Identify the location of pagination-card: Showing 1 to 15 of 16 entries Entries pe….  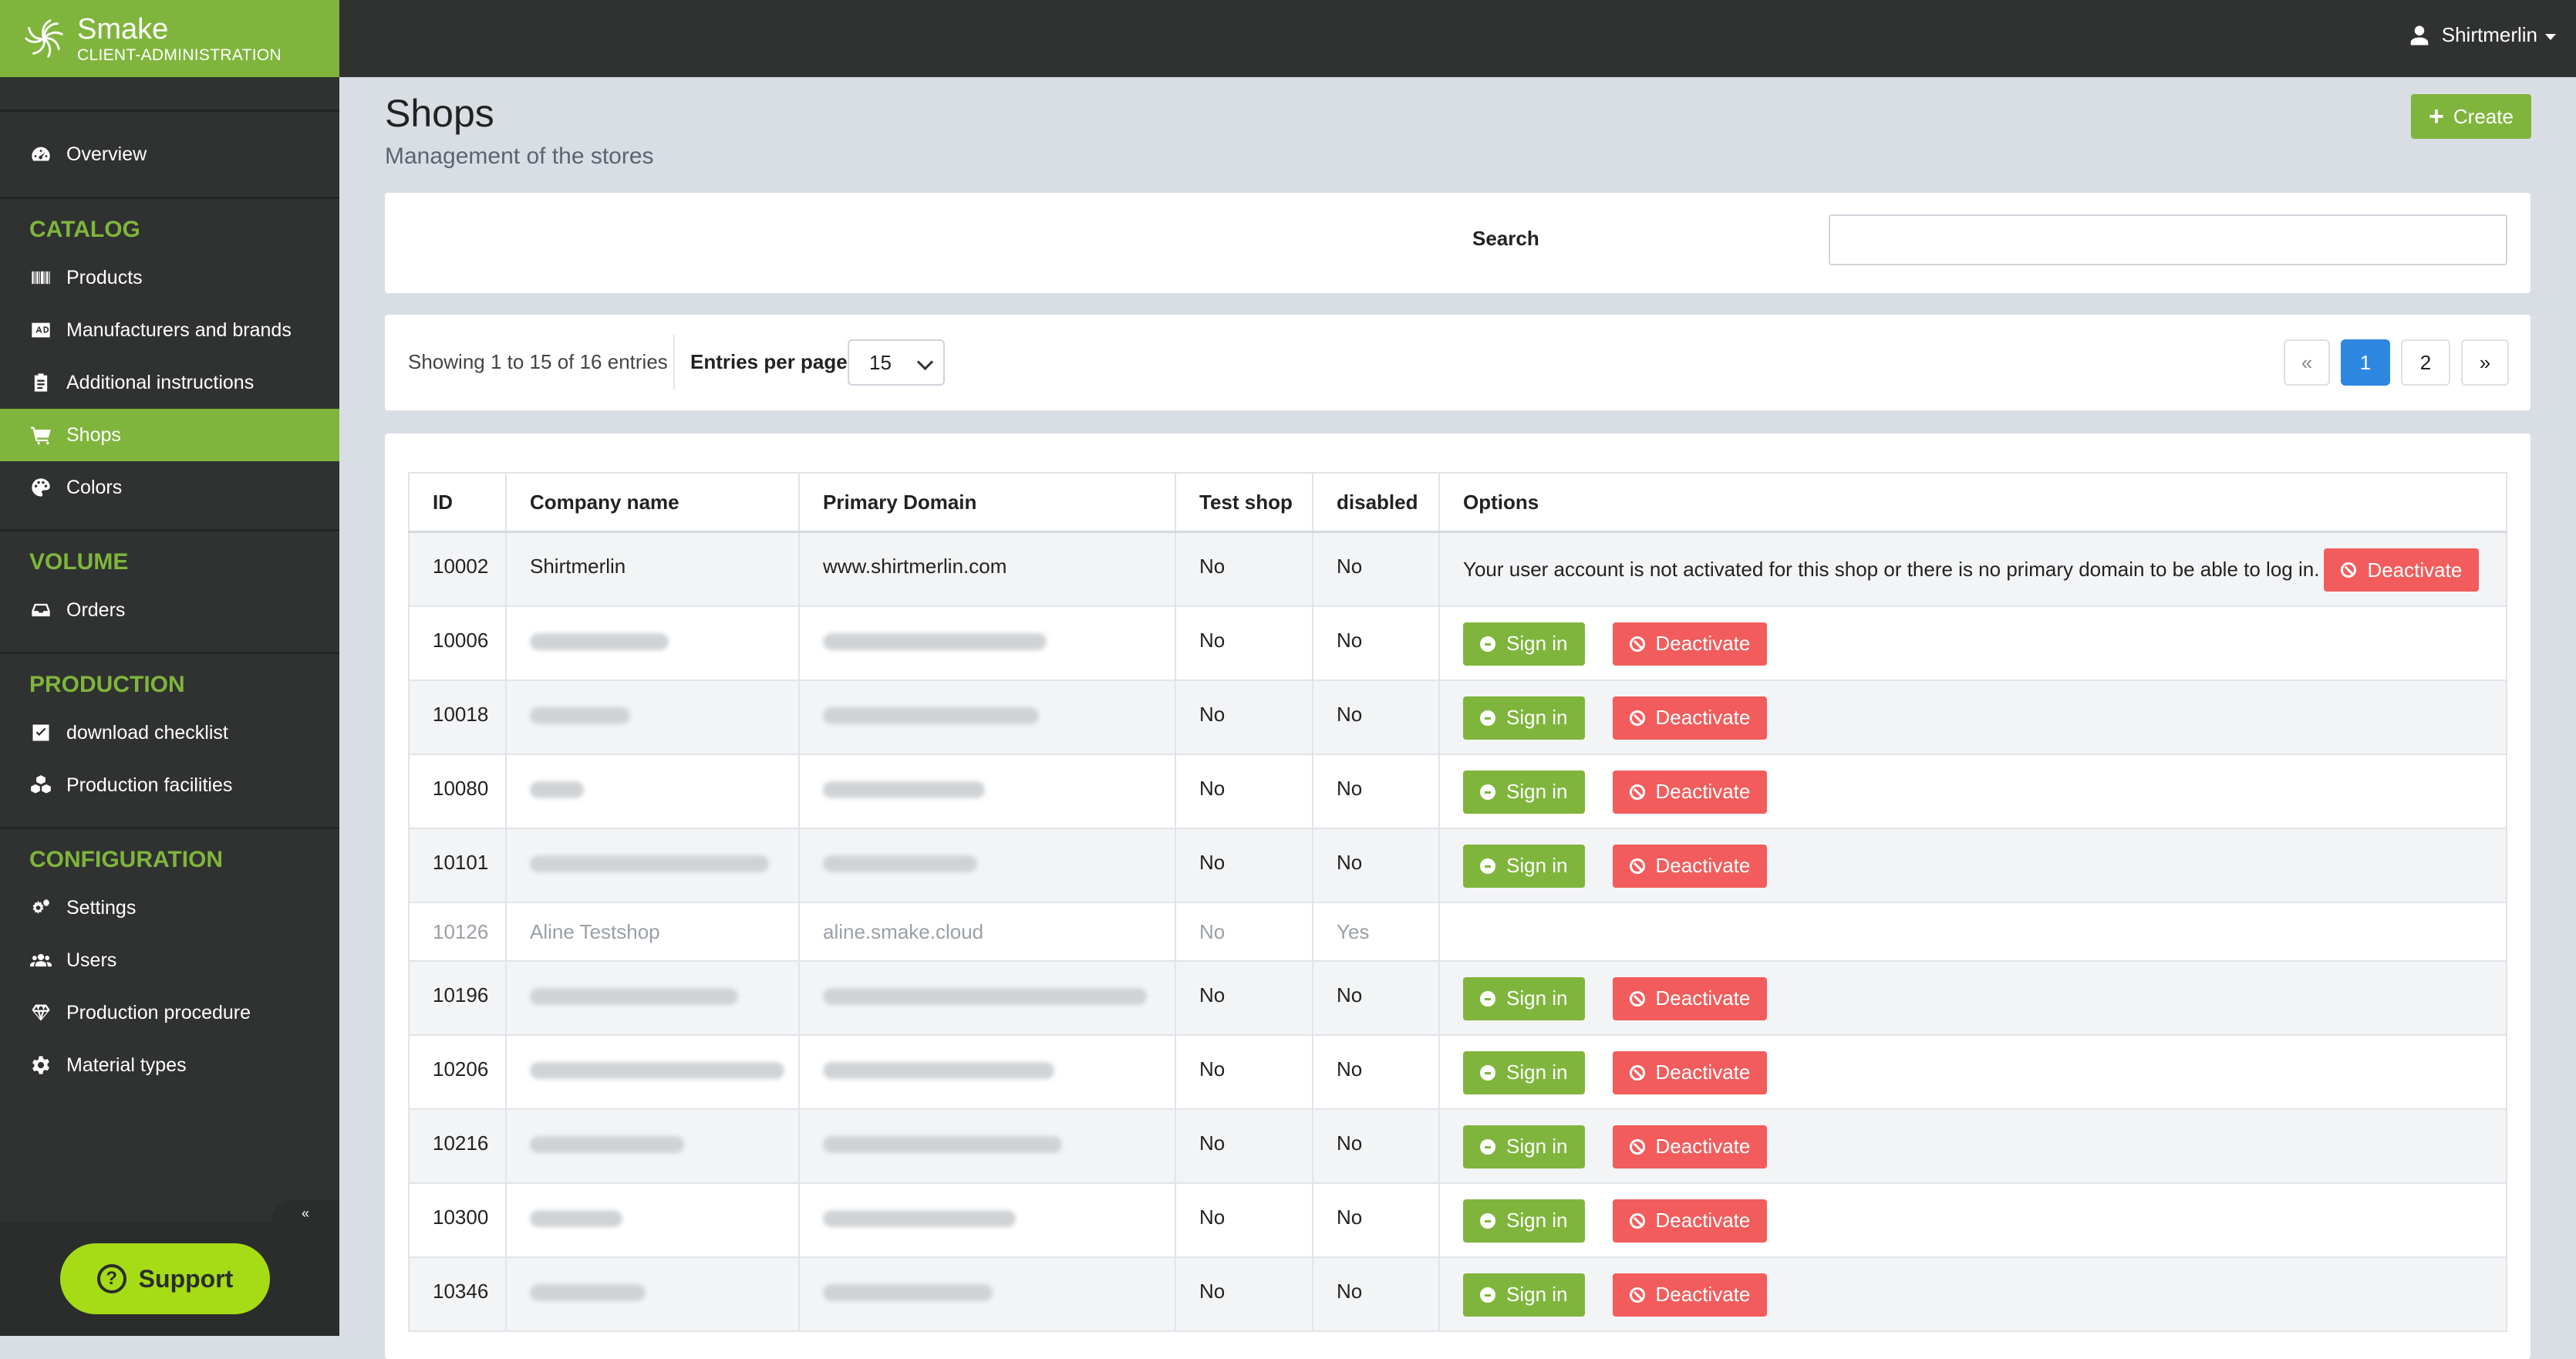
(1457, 362).